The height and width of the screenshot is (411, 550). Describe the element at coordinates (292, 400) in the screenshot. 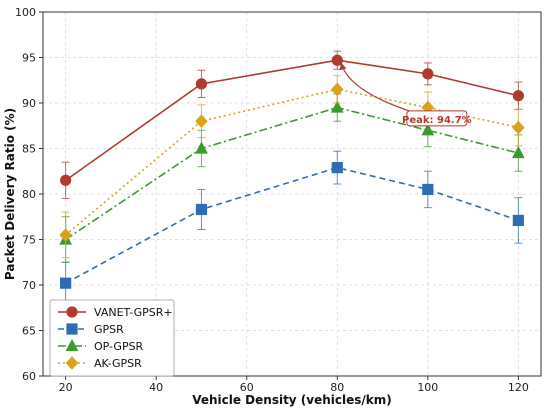

I see `x-axis-label: Vehicle Density (vehicles/km)` at that location.